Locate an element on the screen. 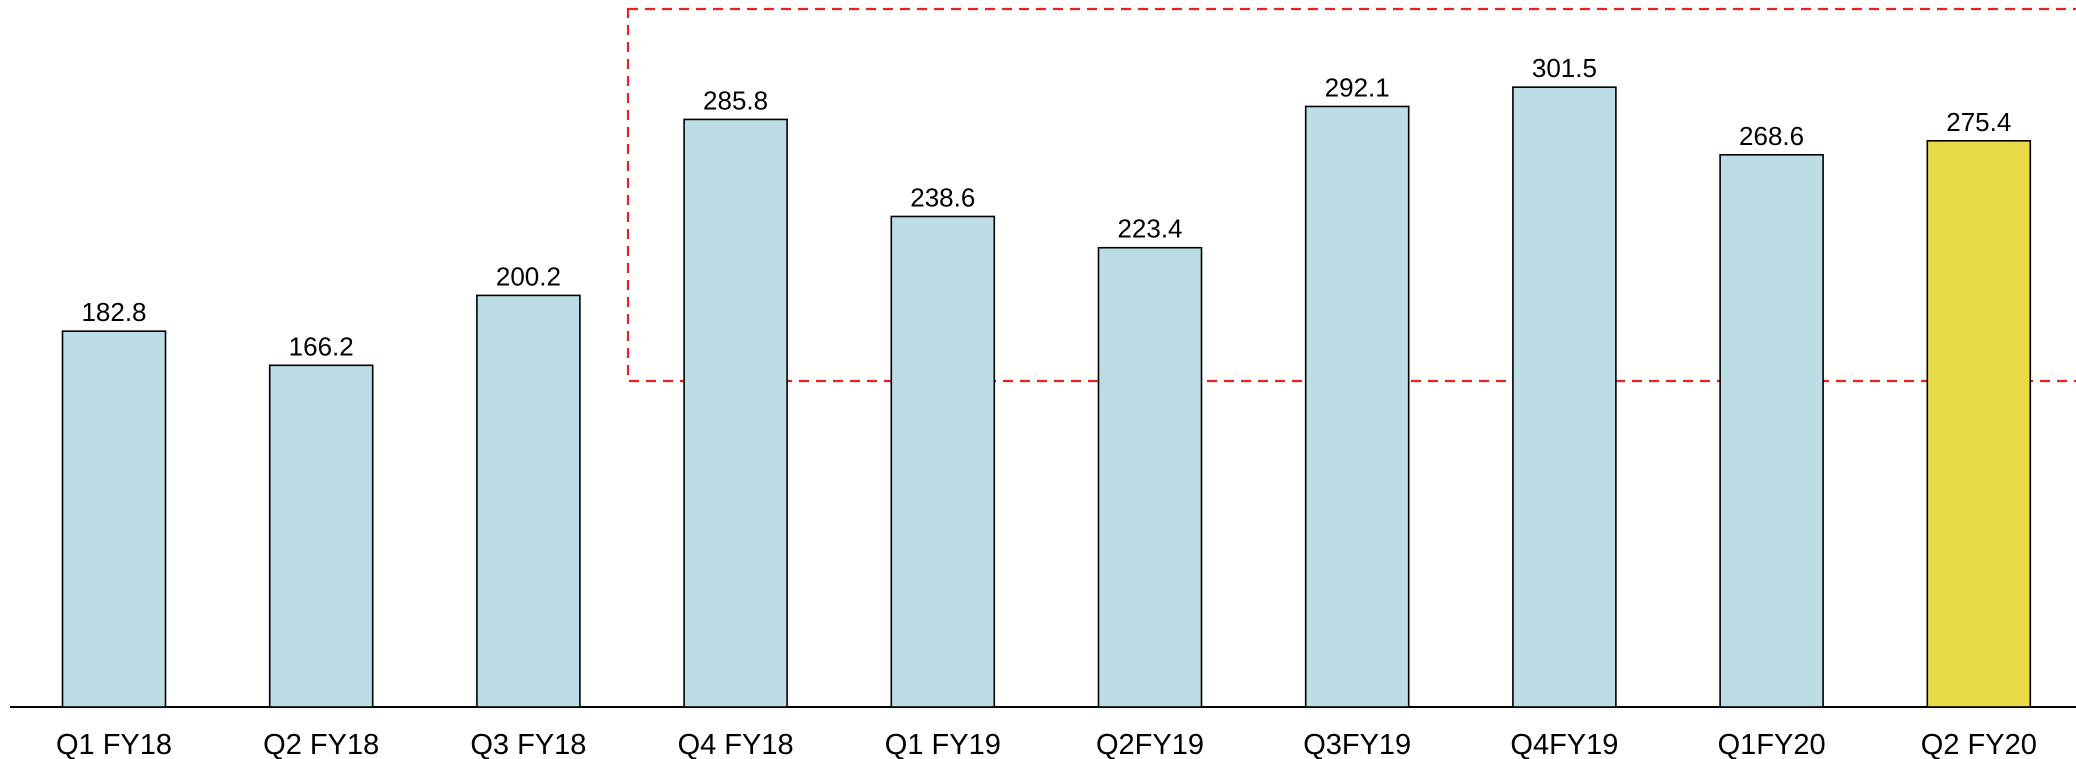  value-label: 166.2 is located at coordinates (321, 346).